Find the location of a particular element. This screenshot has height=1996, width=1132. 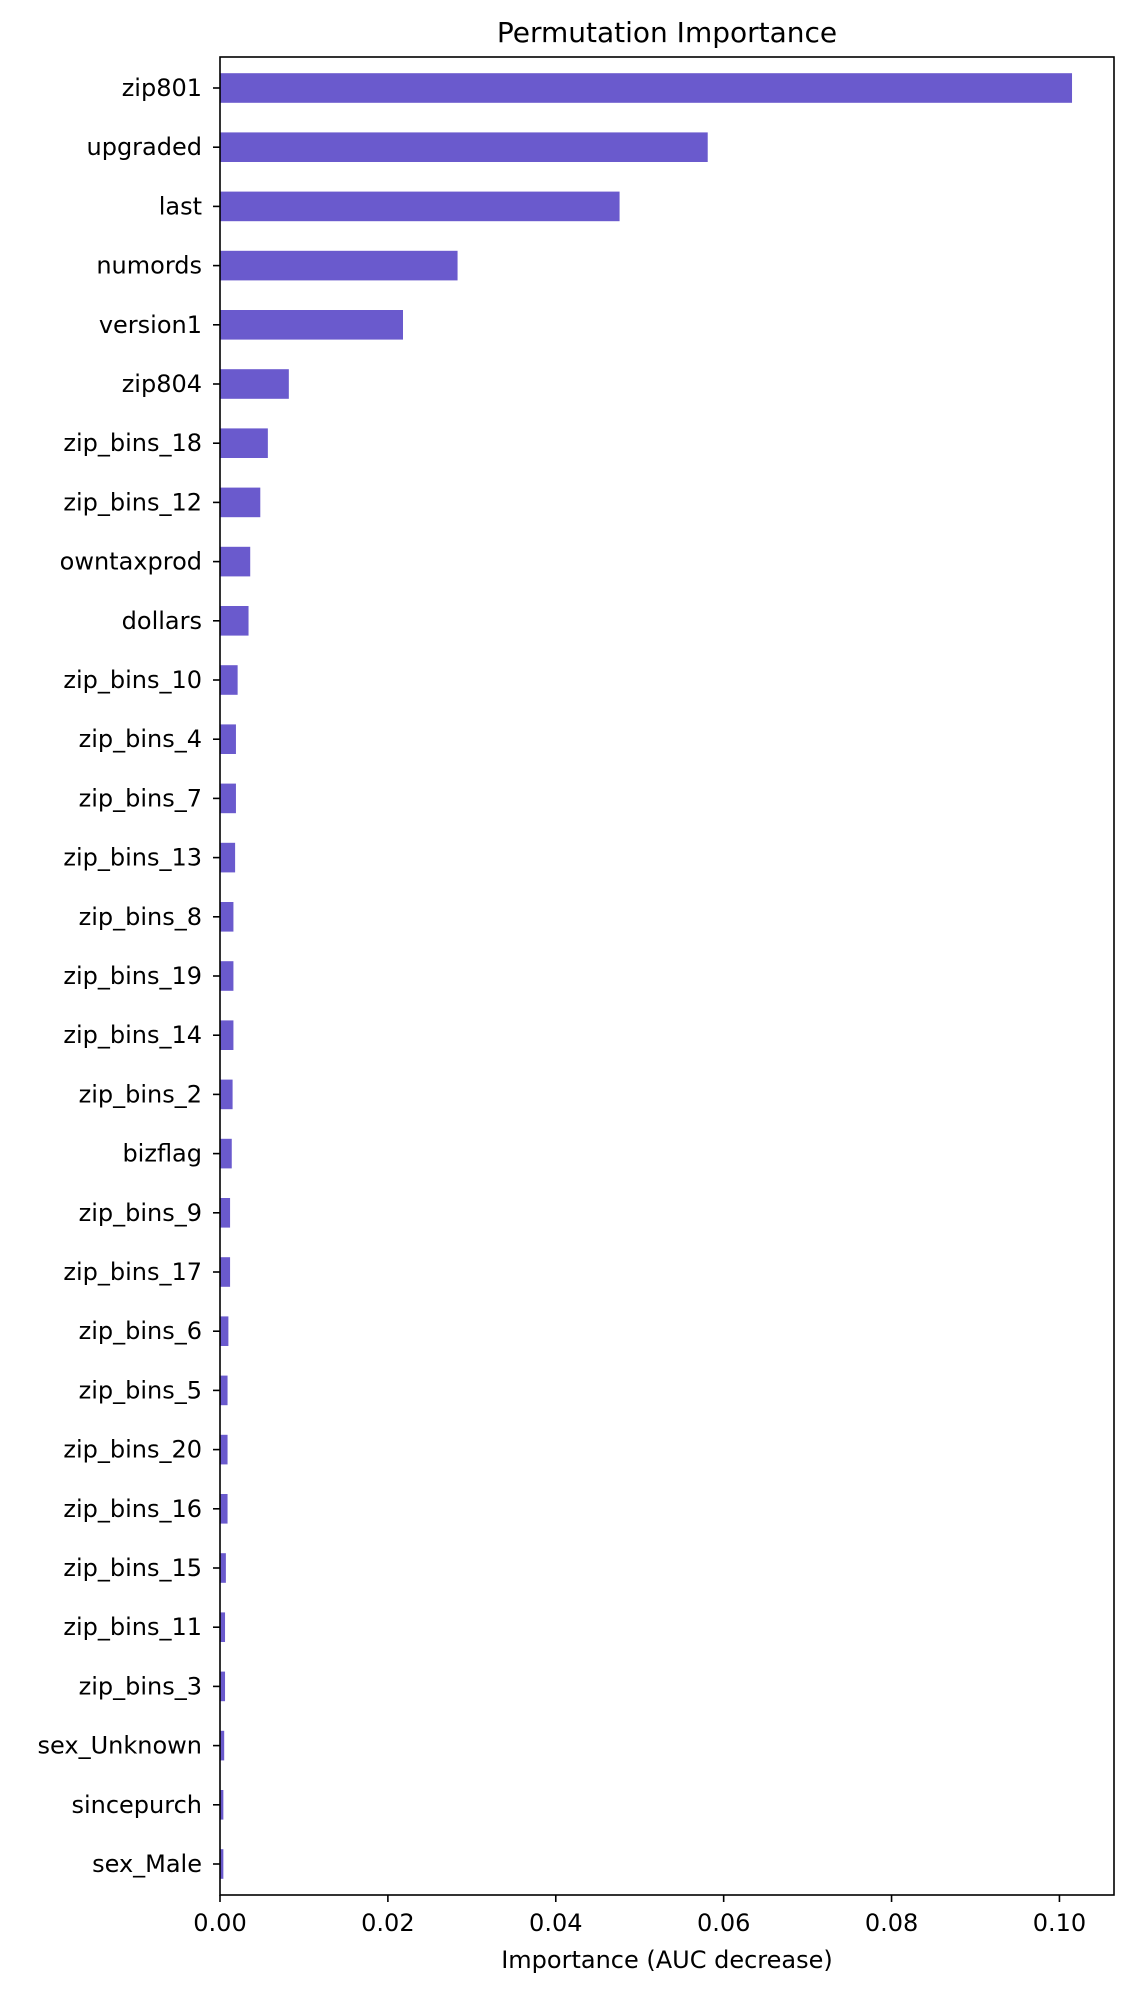

bar-upgraded is located at coordinates (464, 147).